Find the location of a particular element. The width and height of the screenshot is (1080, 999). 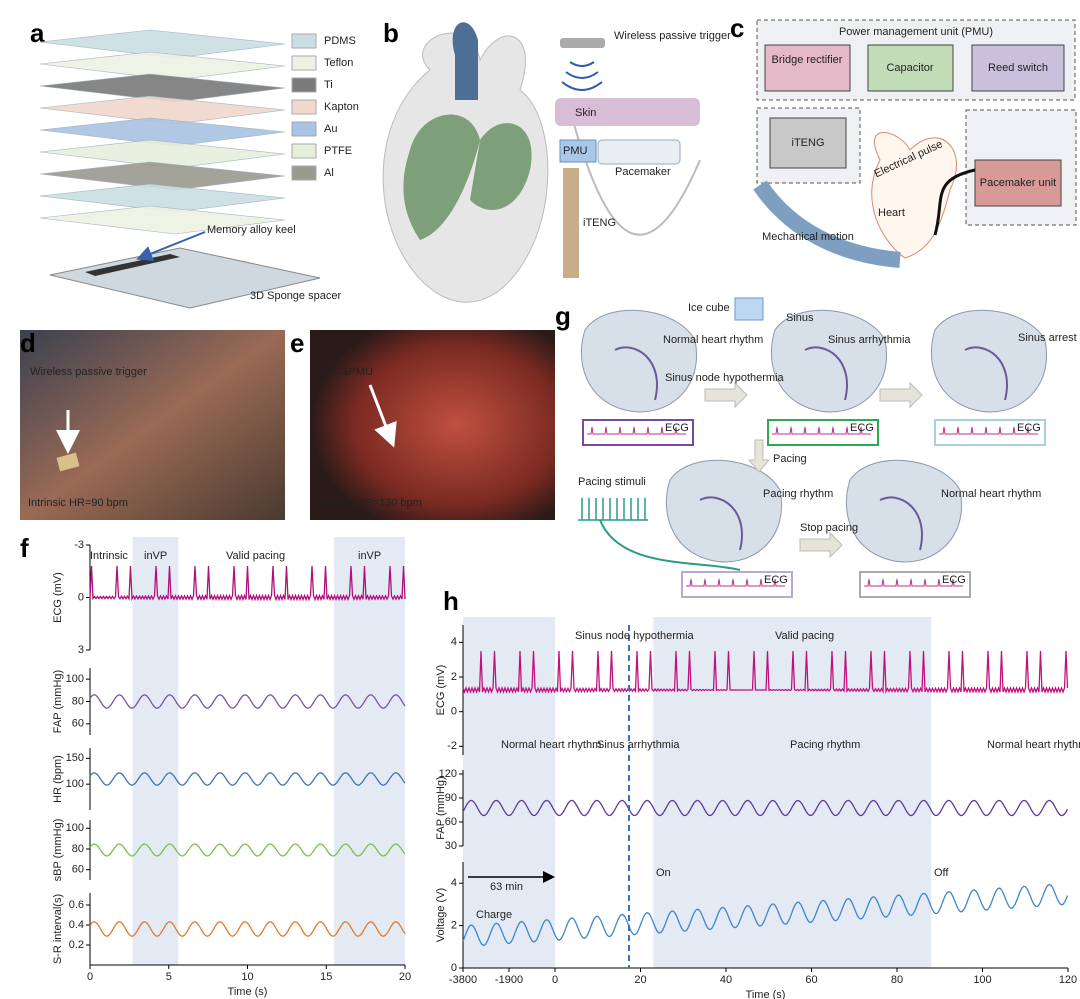

label: Intrinsic is located at coordinates (109, 556).